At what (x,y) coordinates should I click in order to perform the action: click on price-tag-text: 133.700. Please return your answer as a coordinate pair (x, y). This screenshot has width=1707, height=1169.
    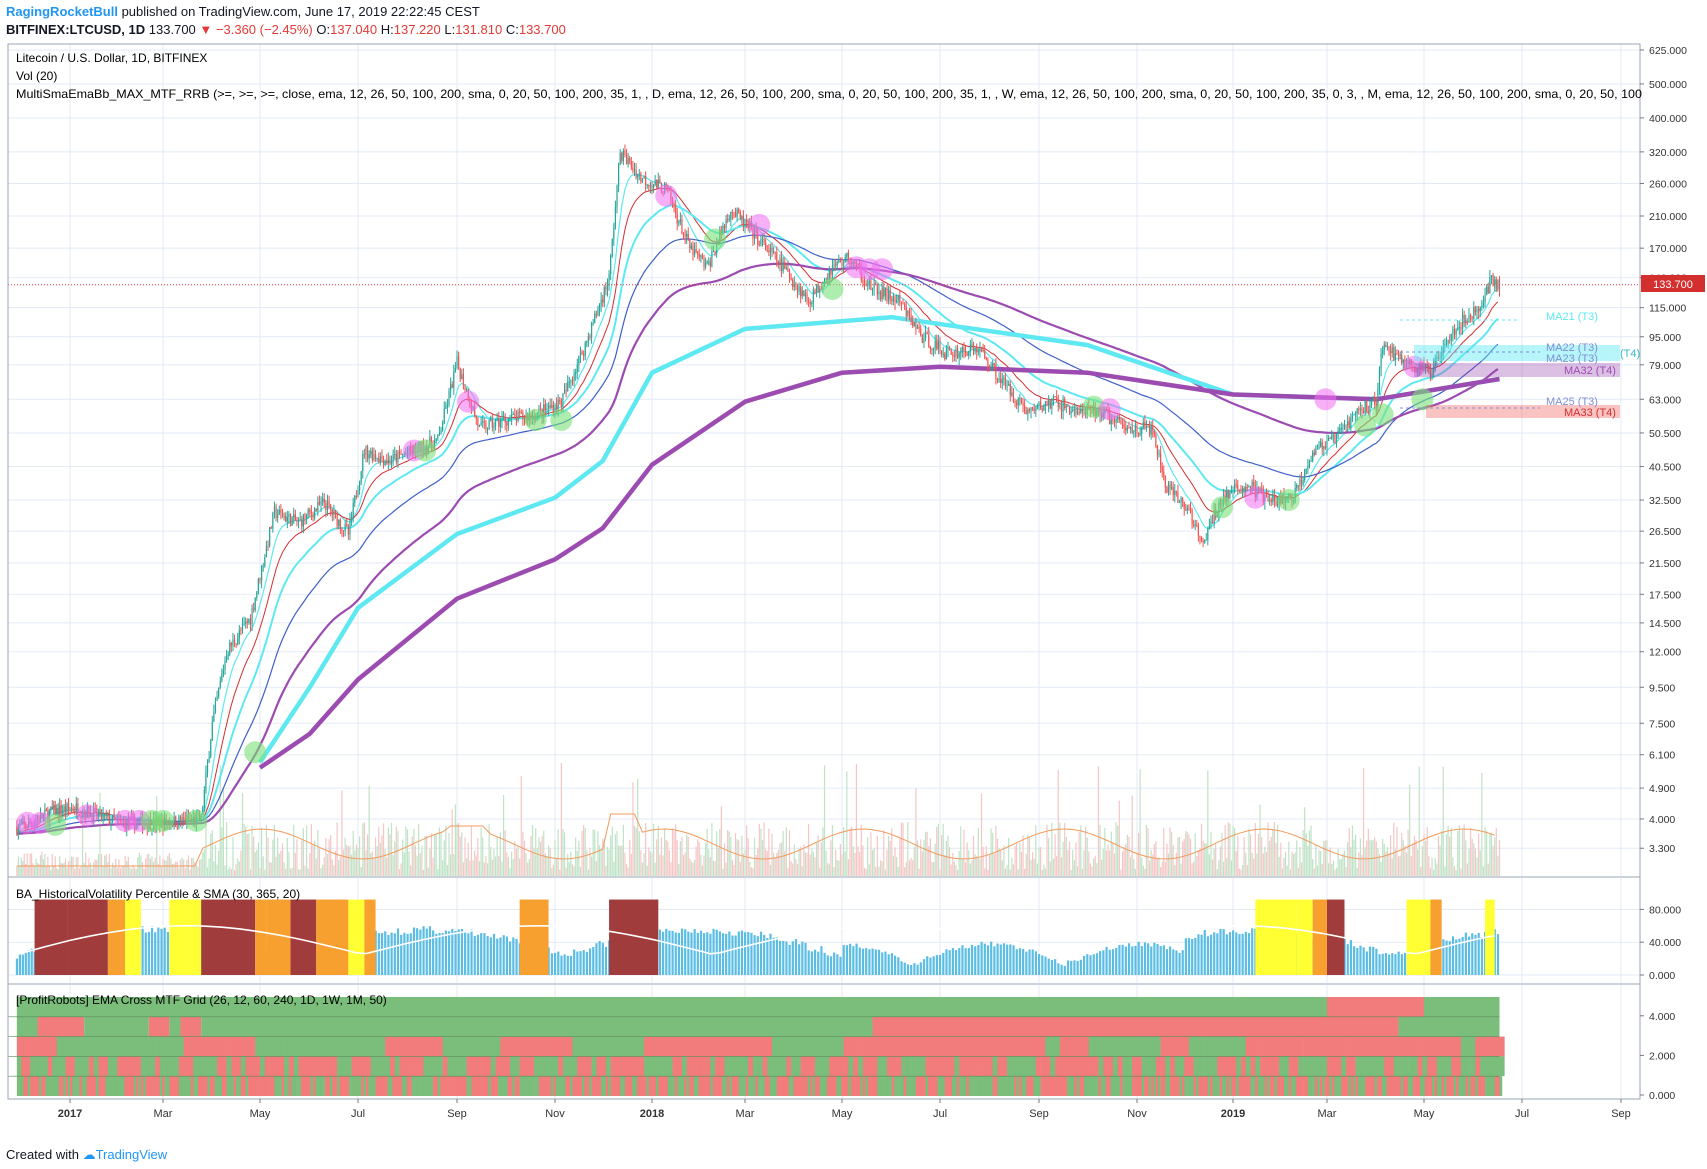
    Looking at the image, I should click on (1673, 285).